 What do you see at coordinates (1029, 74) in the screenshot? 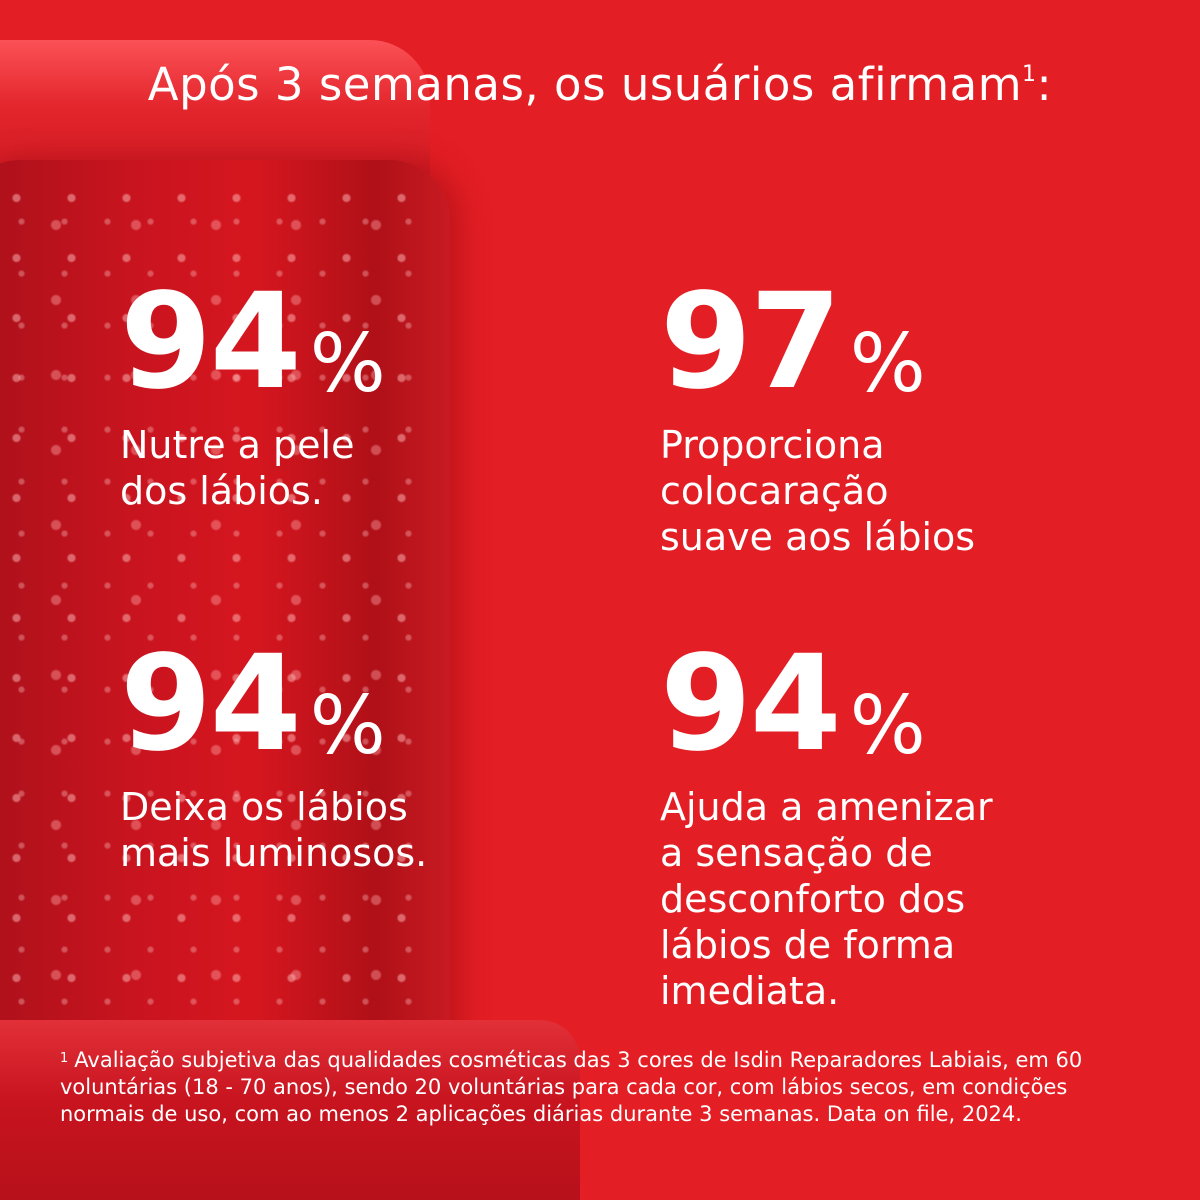
I see `title-footnote-marker: 1` at bounding box center [1029, 74].